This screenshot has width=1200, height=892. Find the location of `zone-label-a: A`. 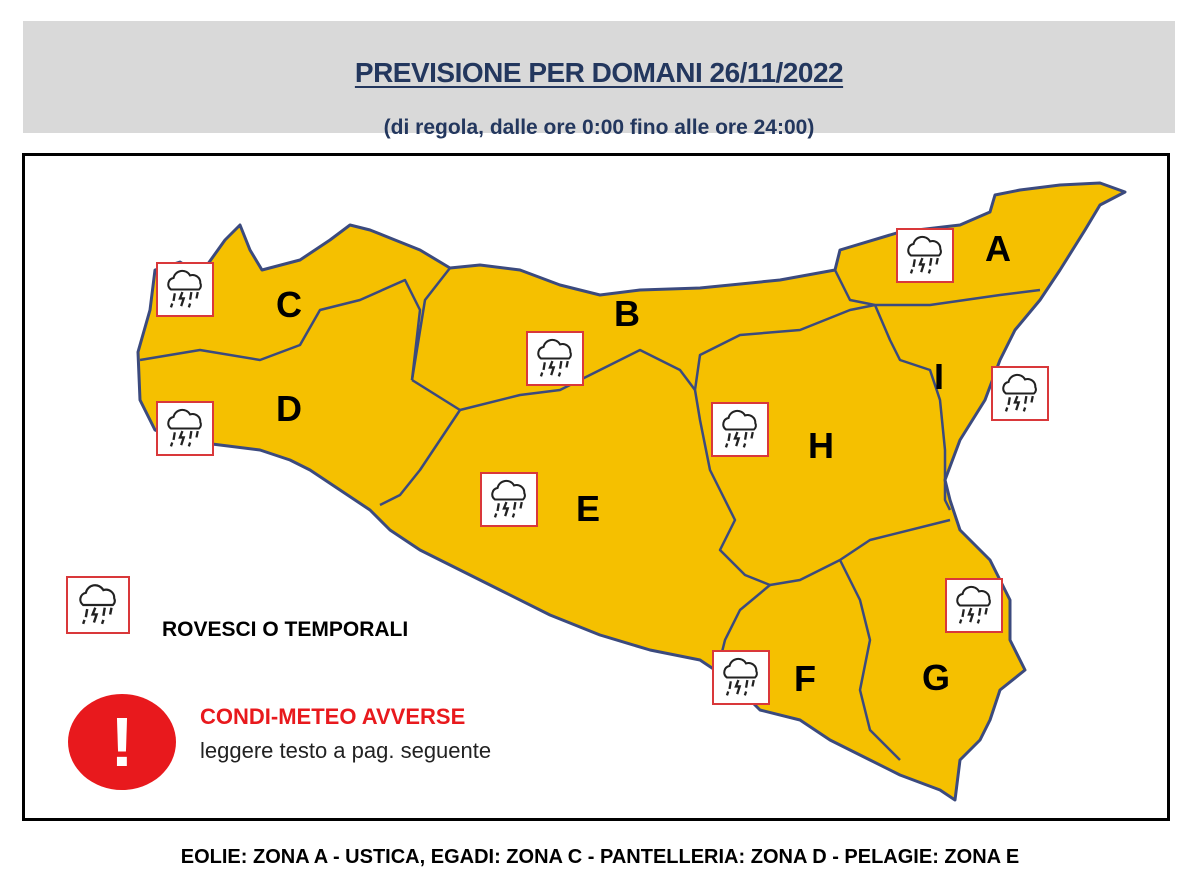

zone-label-a: A is located at coordinates (998, 248).